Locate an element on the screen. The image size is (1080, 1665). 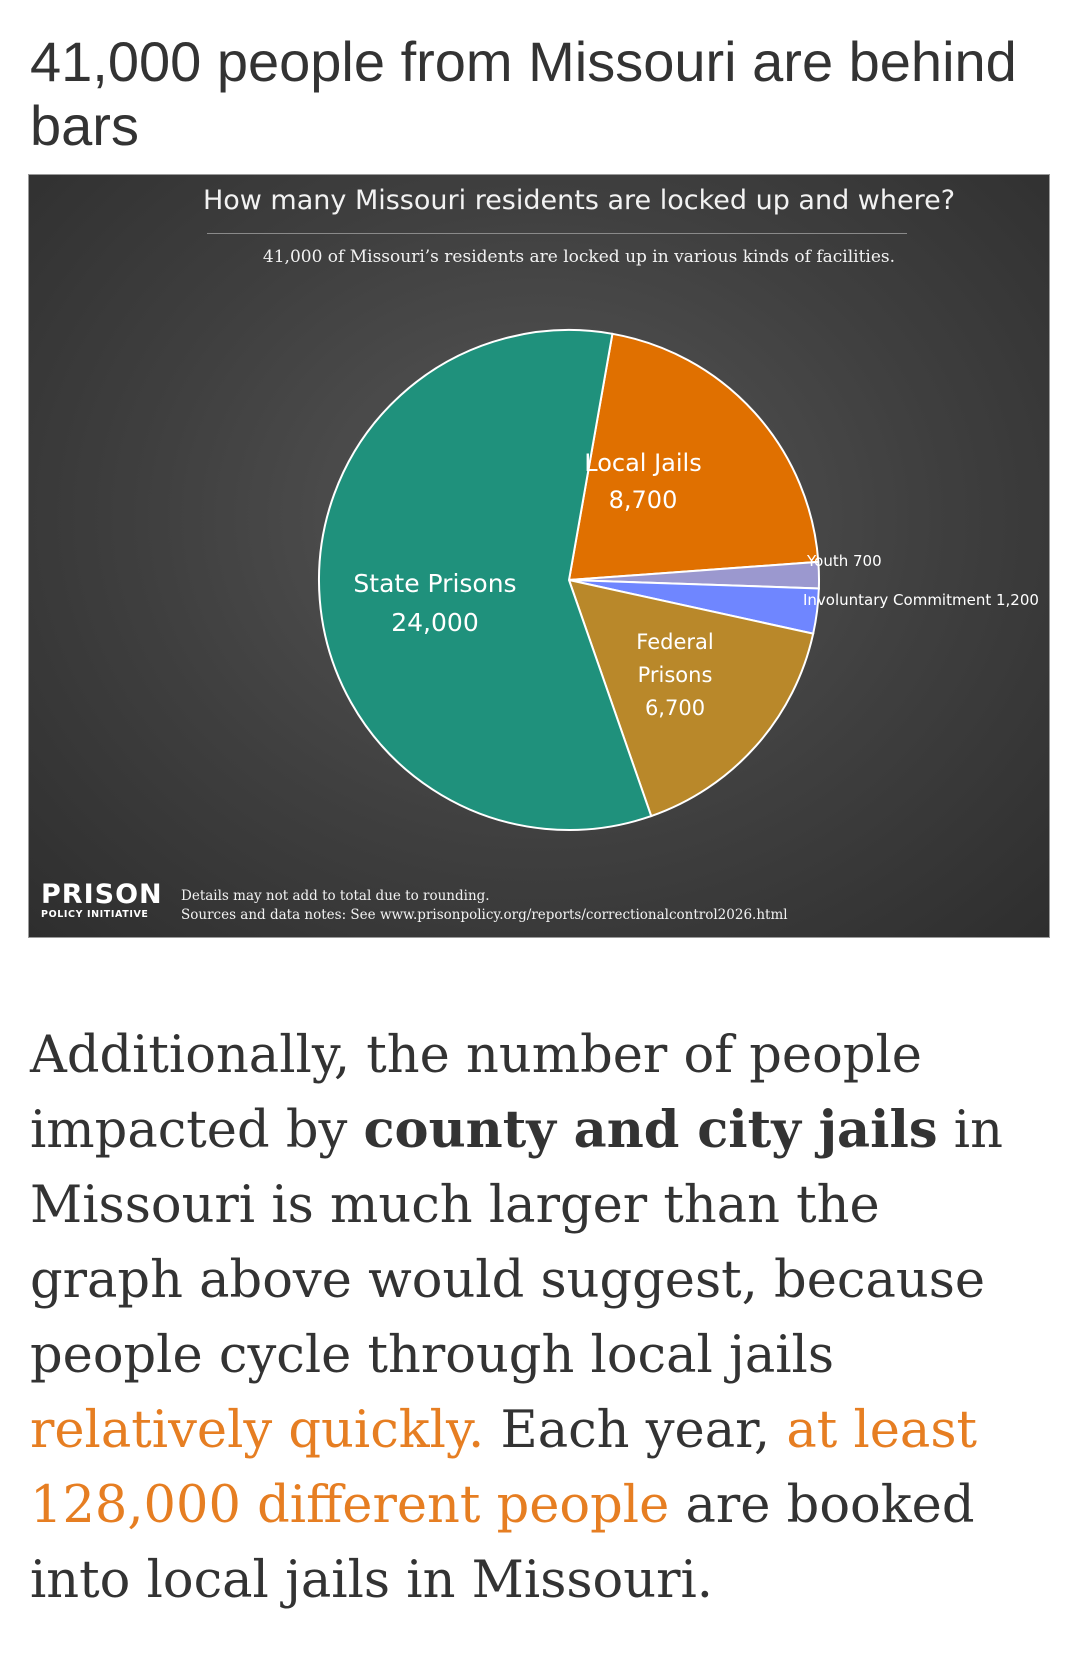
label-local-jails: Local Jails is located at coordinates (642, 463).